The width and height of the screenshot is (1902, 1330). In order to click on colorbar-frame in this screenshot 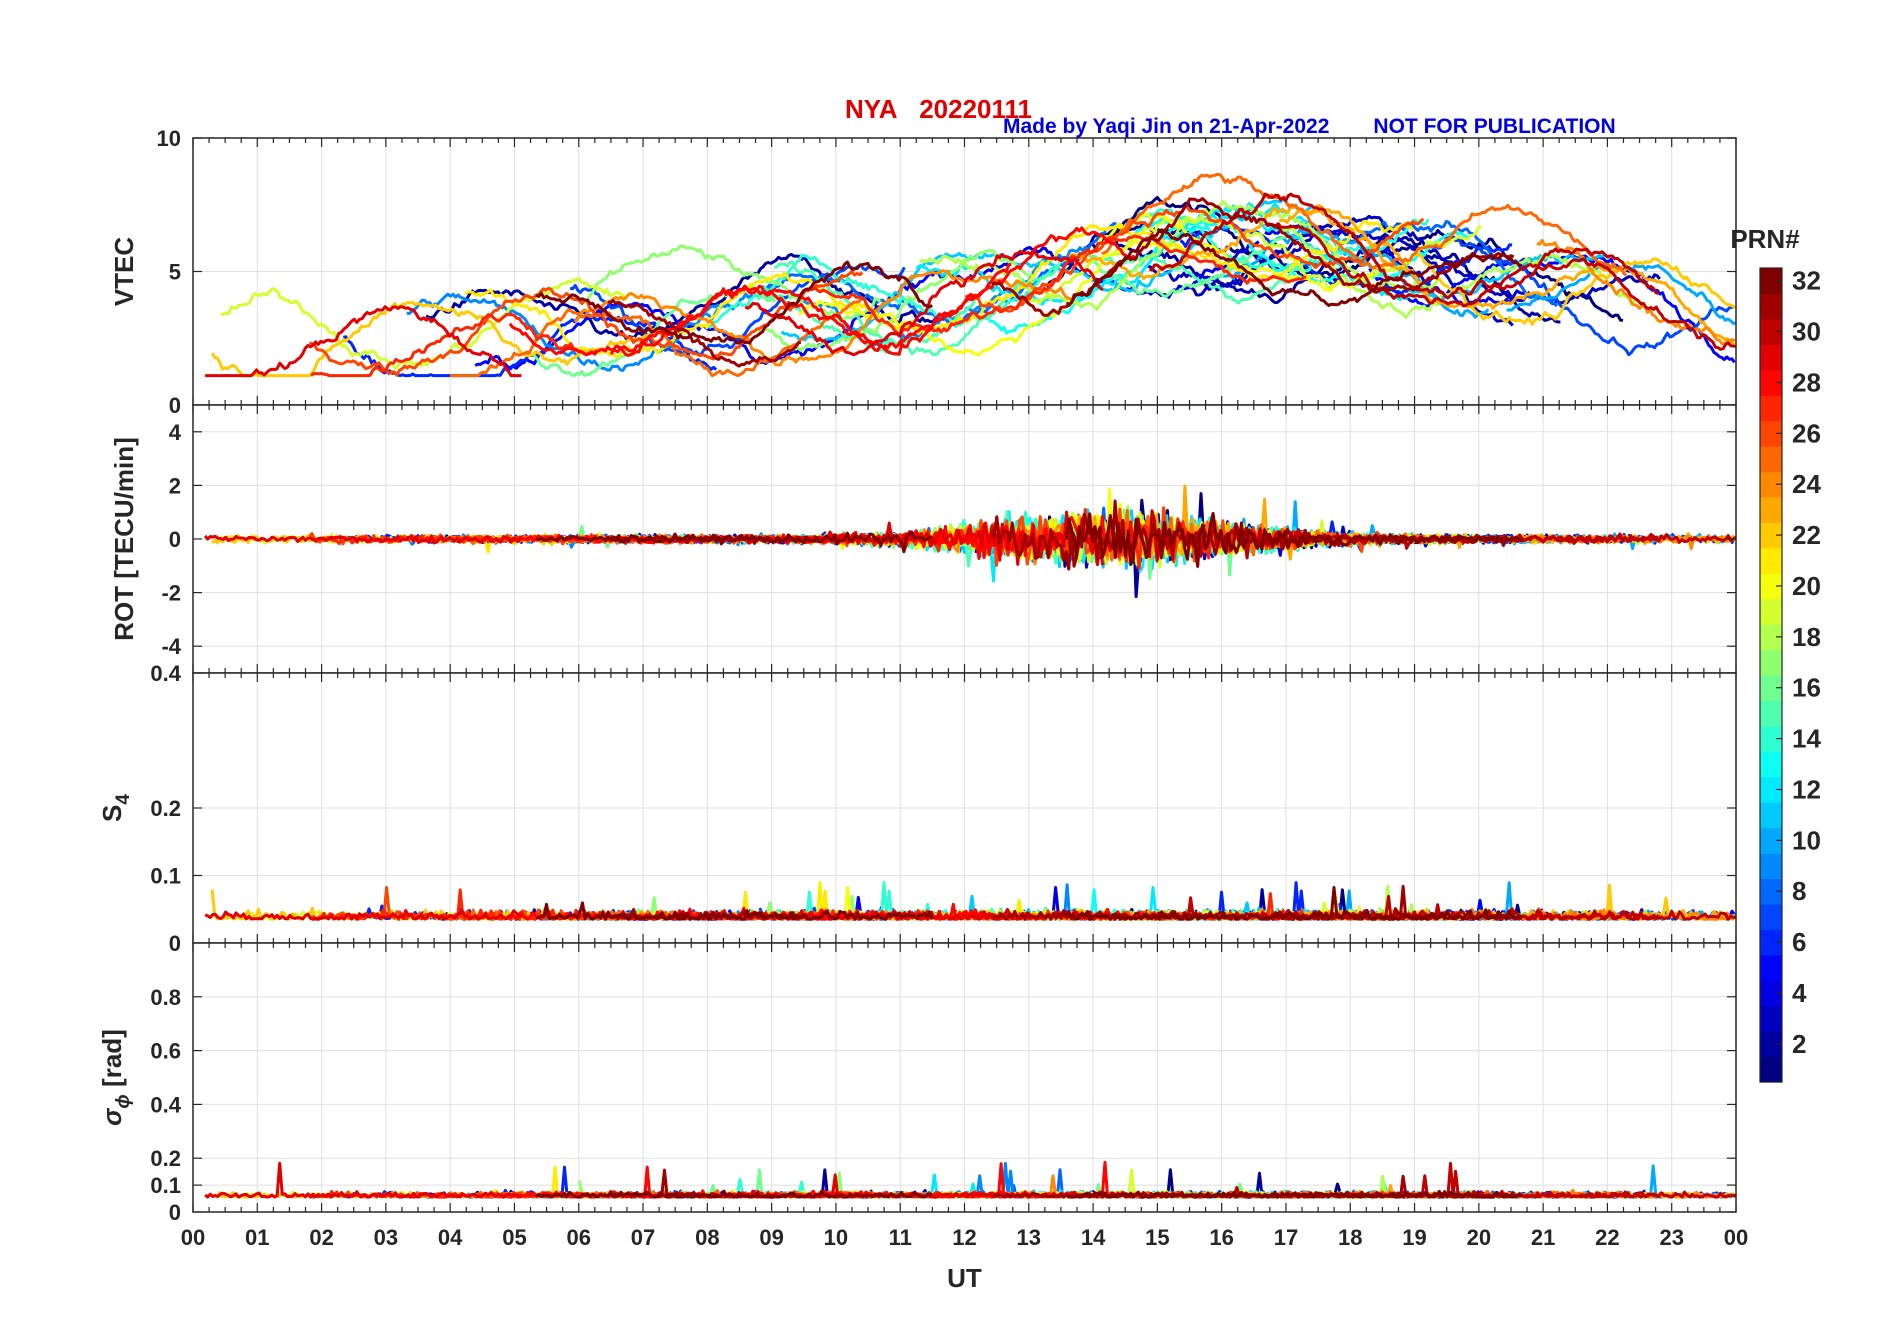, I will do `click(1771, 675)`.